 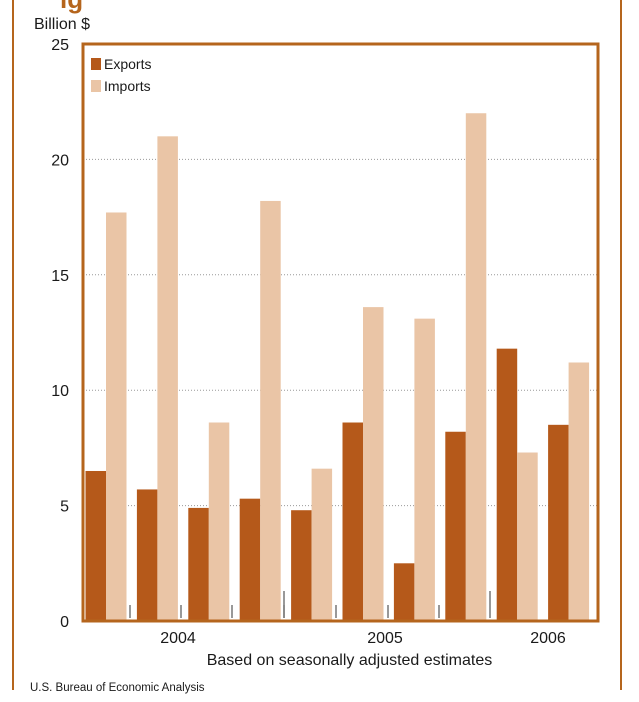 What do you see at coordinates (60, 45) in the screenshot?
I see `y-tick-label: 25` at bounding box center [60, 45].